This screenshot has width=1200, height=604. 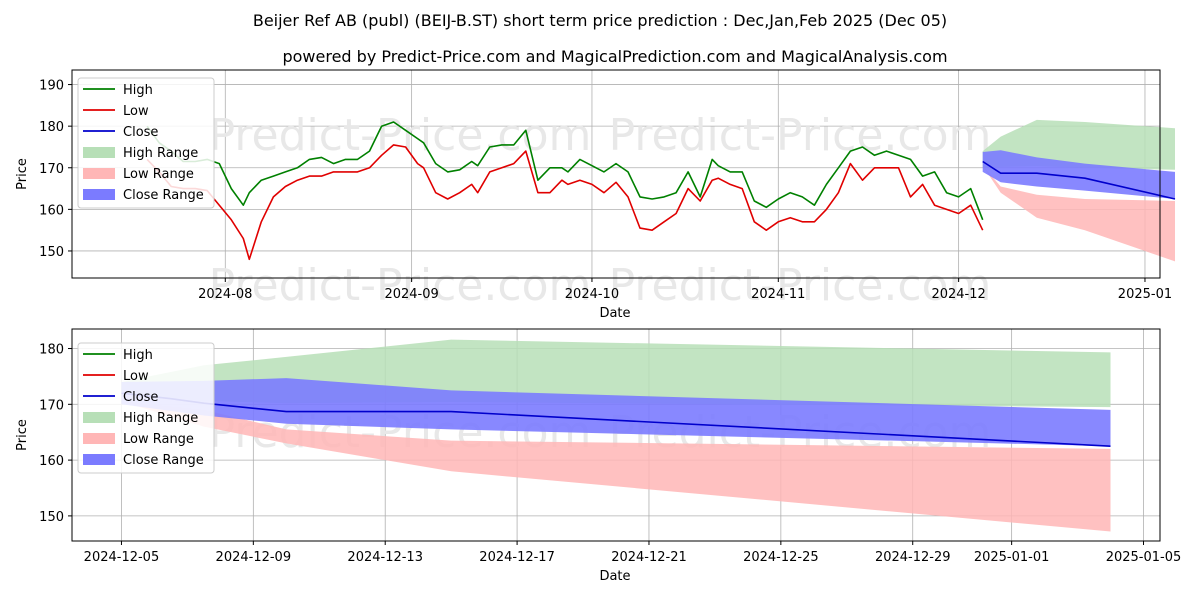 What do you see at coordinates (778, 294) in the screenshot?
I see `x-tick-label: 2024-11` at bounding box center [778, 294].